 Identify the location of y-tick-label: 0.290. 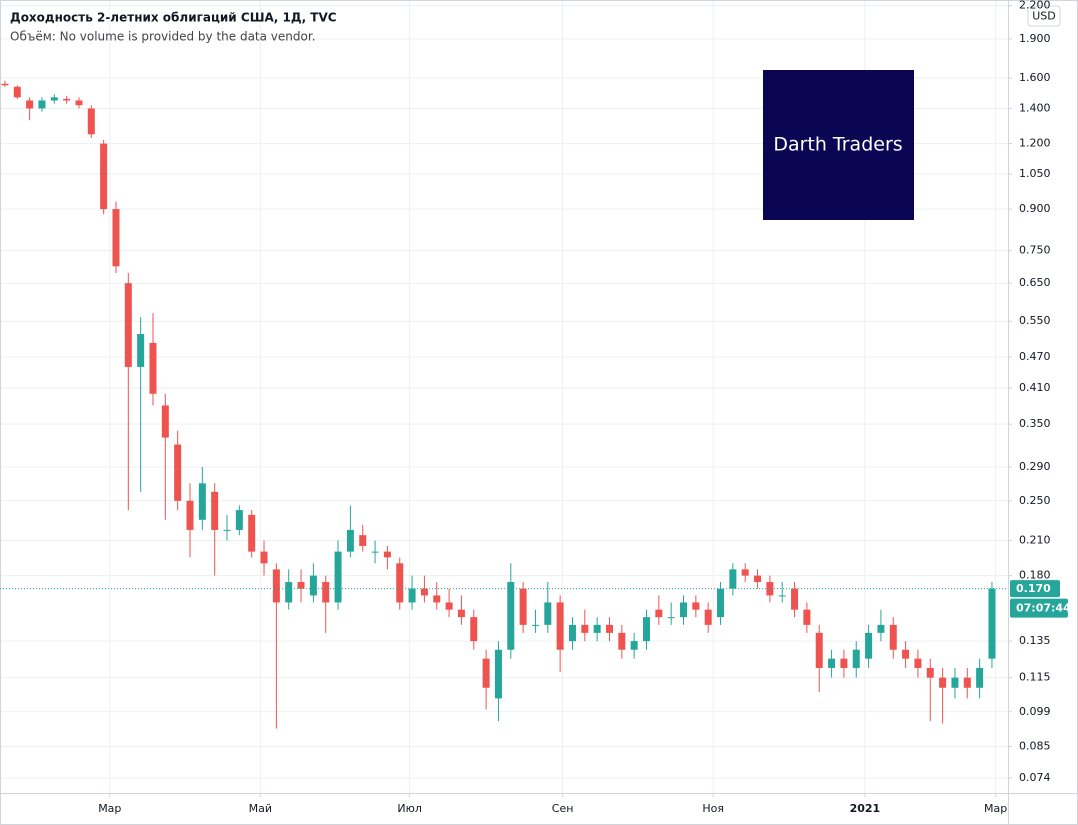
(1035, 466).